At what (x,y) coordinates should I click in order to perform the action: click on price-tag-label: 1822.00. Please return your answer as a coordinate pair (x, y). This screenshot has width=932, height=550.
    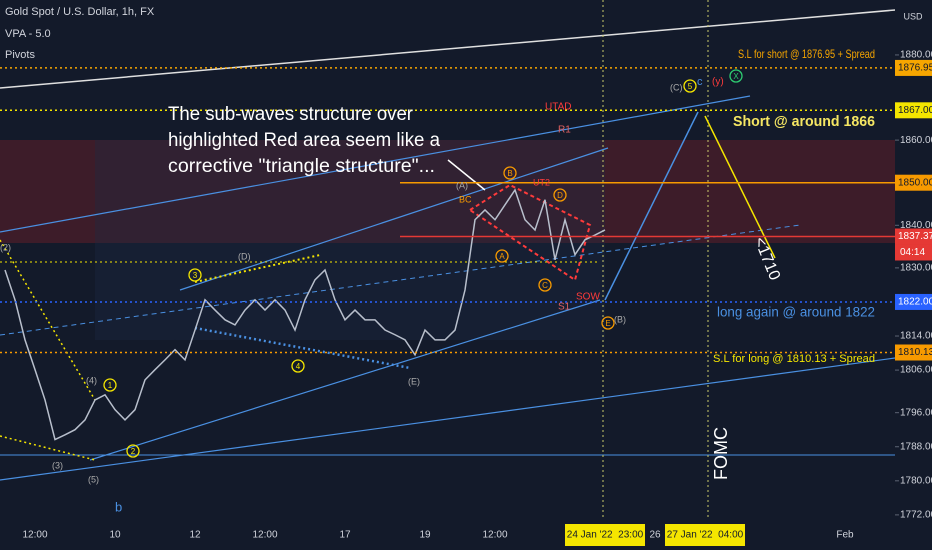
    Looking at the image, I should click on (915, 302).